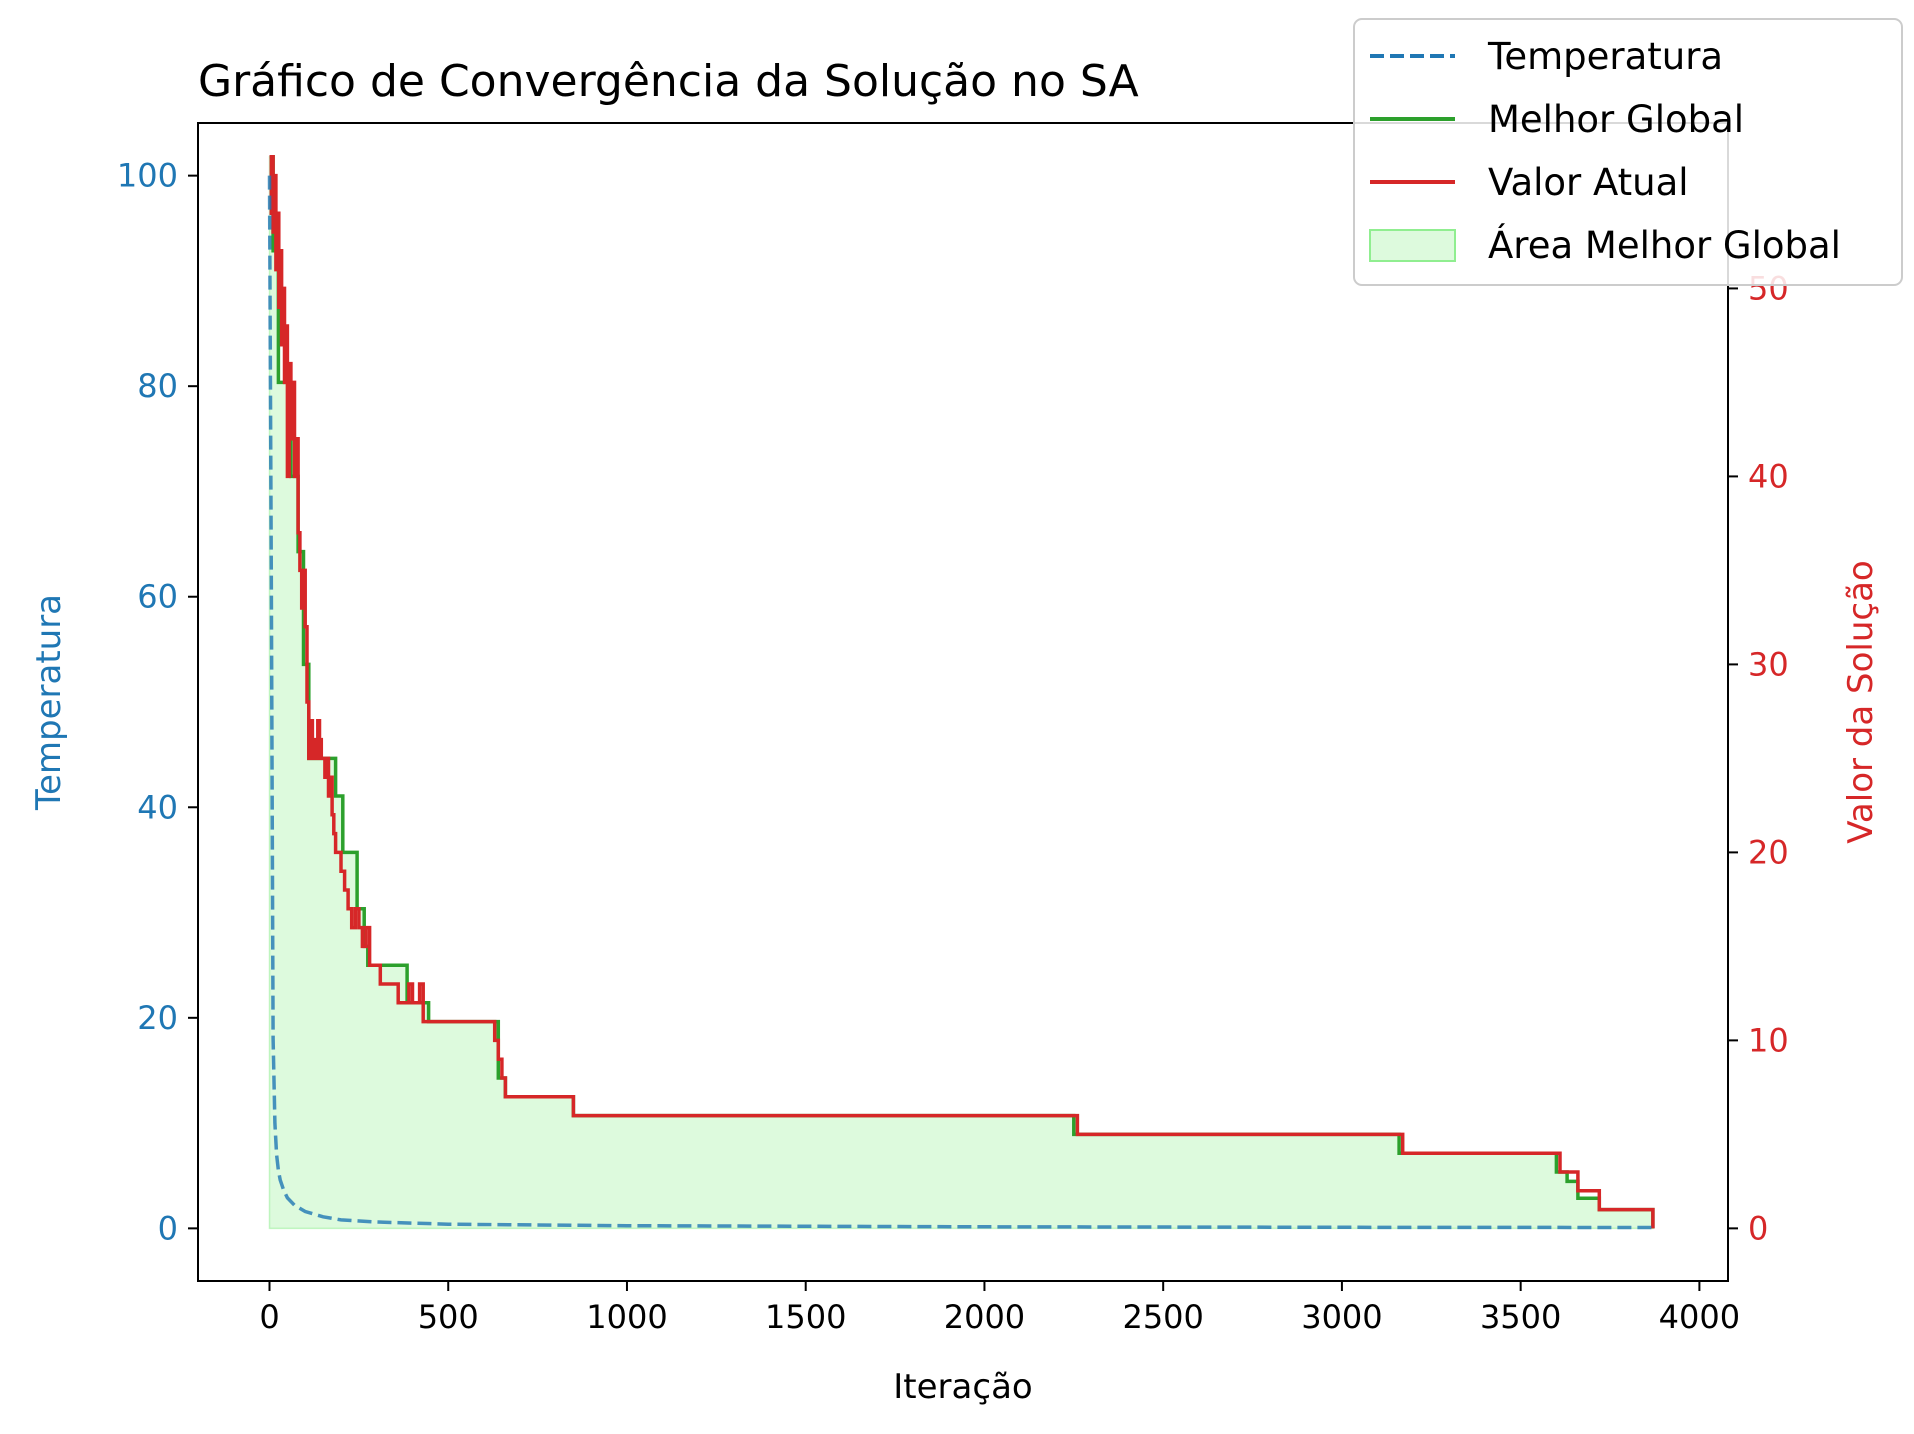 The image size is (1914, 1434). What do you see at coordinates (1758, 1228) in the screenshot?
I see `y-right-tick-label: 0` at bounding box center [1758, 1228].